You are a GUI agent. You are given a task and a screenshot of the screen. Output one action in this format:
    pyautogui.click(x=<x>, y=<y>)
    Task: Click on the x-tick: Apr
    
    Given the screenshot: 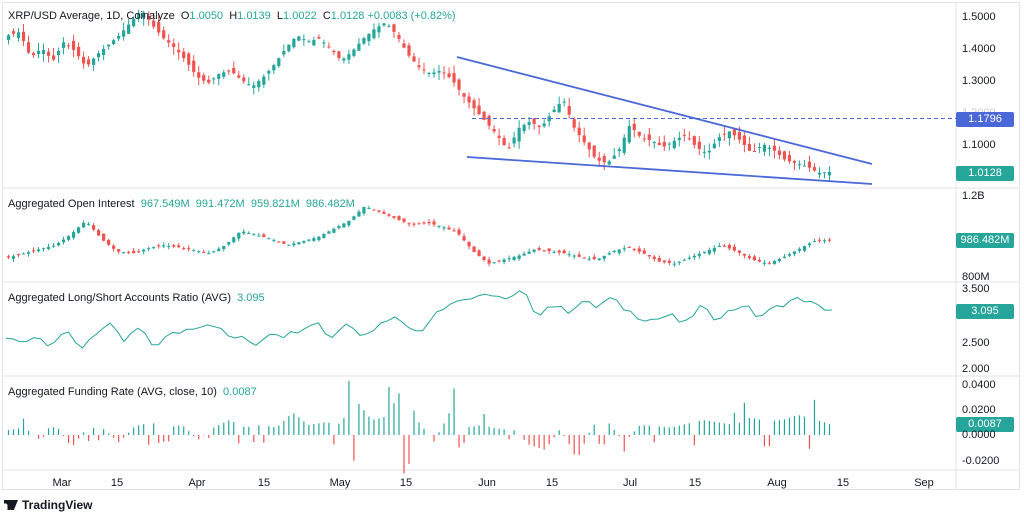 What is the action you would take?
    pyautogui.click(x=197, y=483)
    